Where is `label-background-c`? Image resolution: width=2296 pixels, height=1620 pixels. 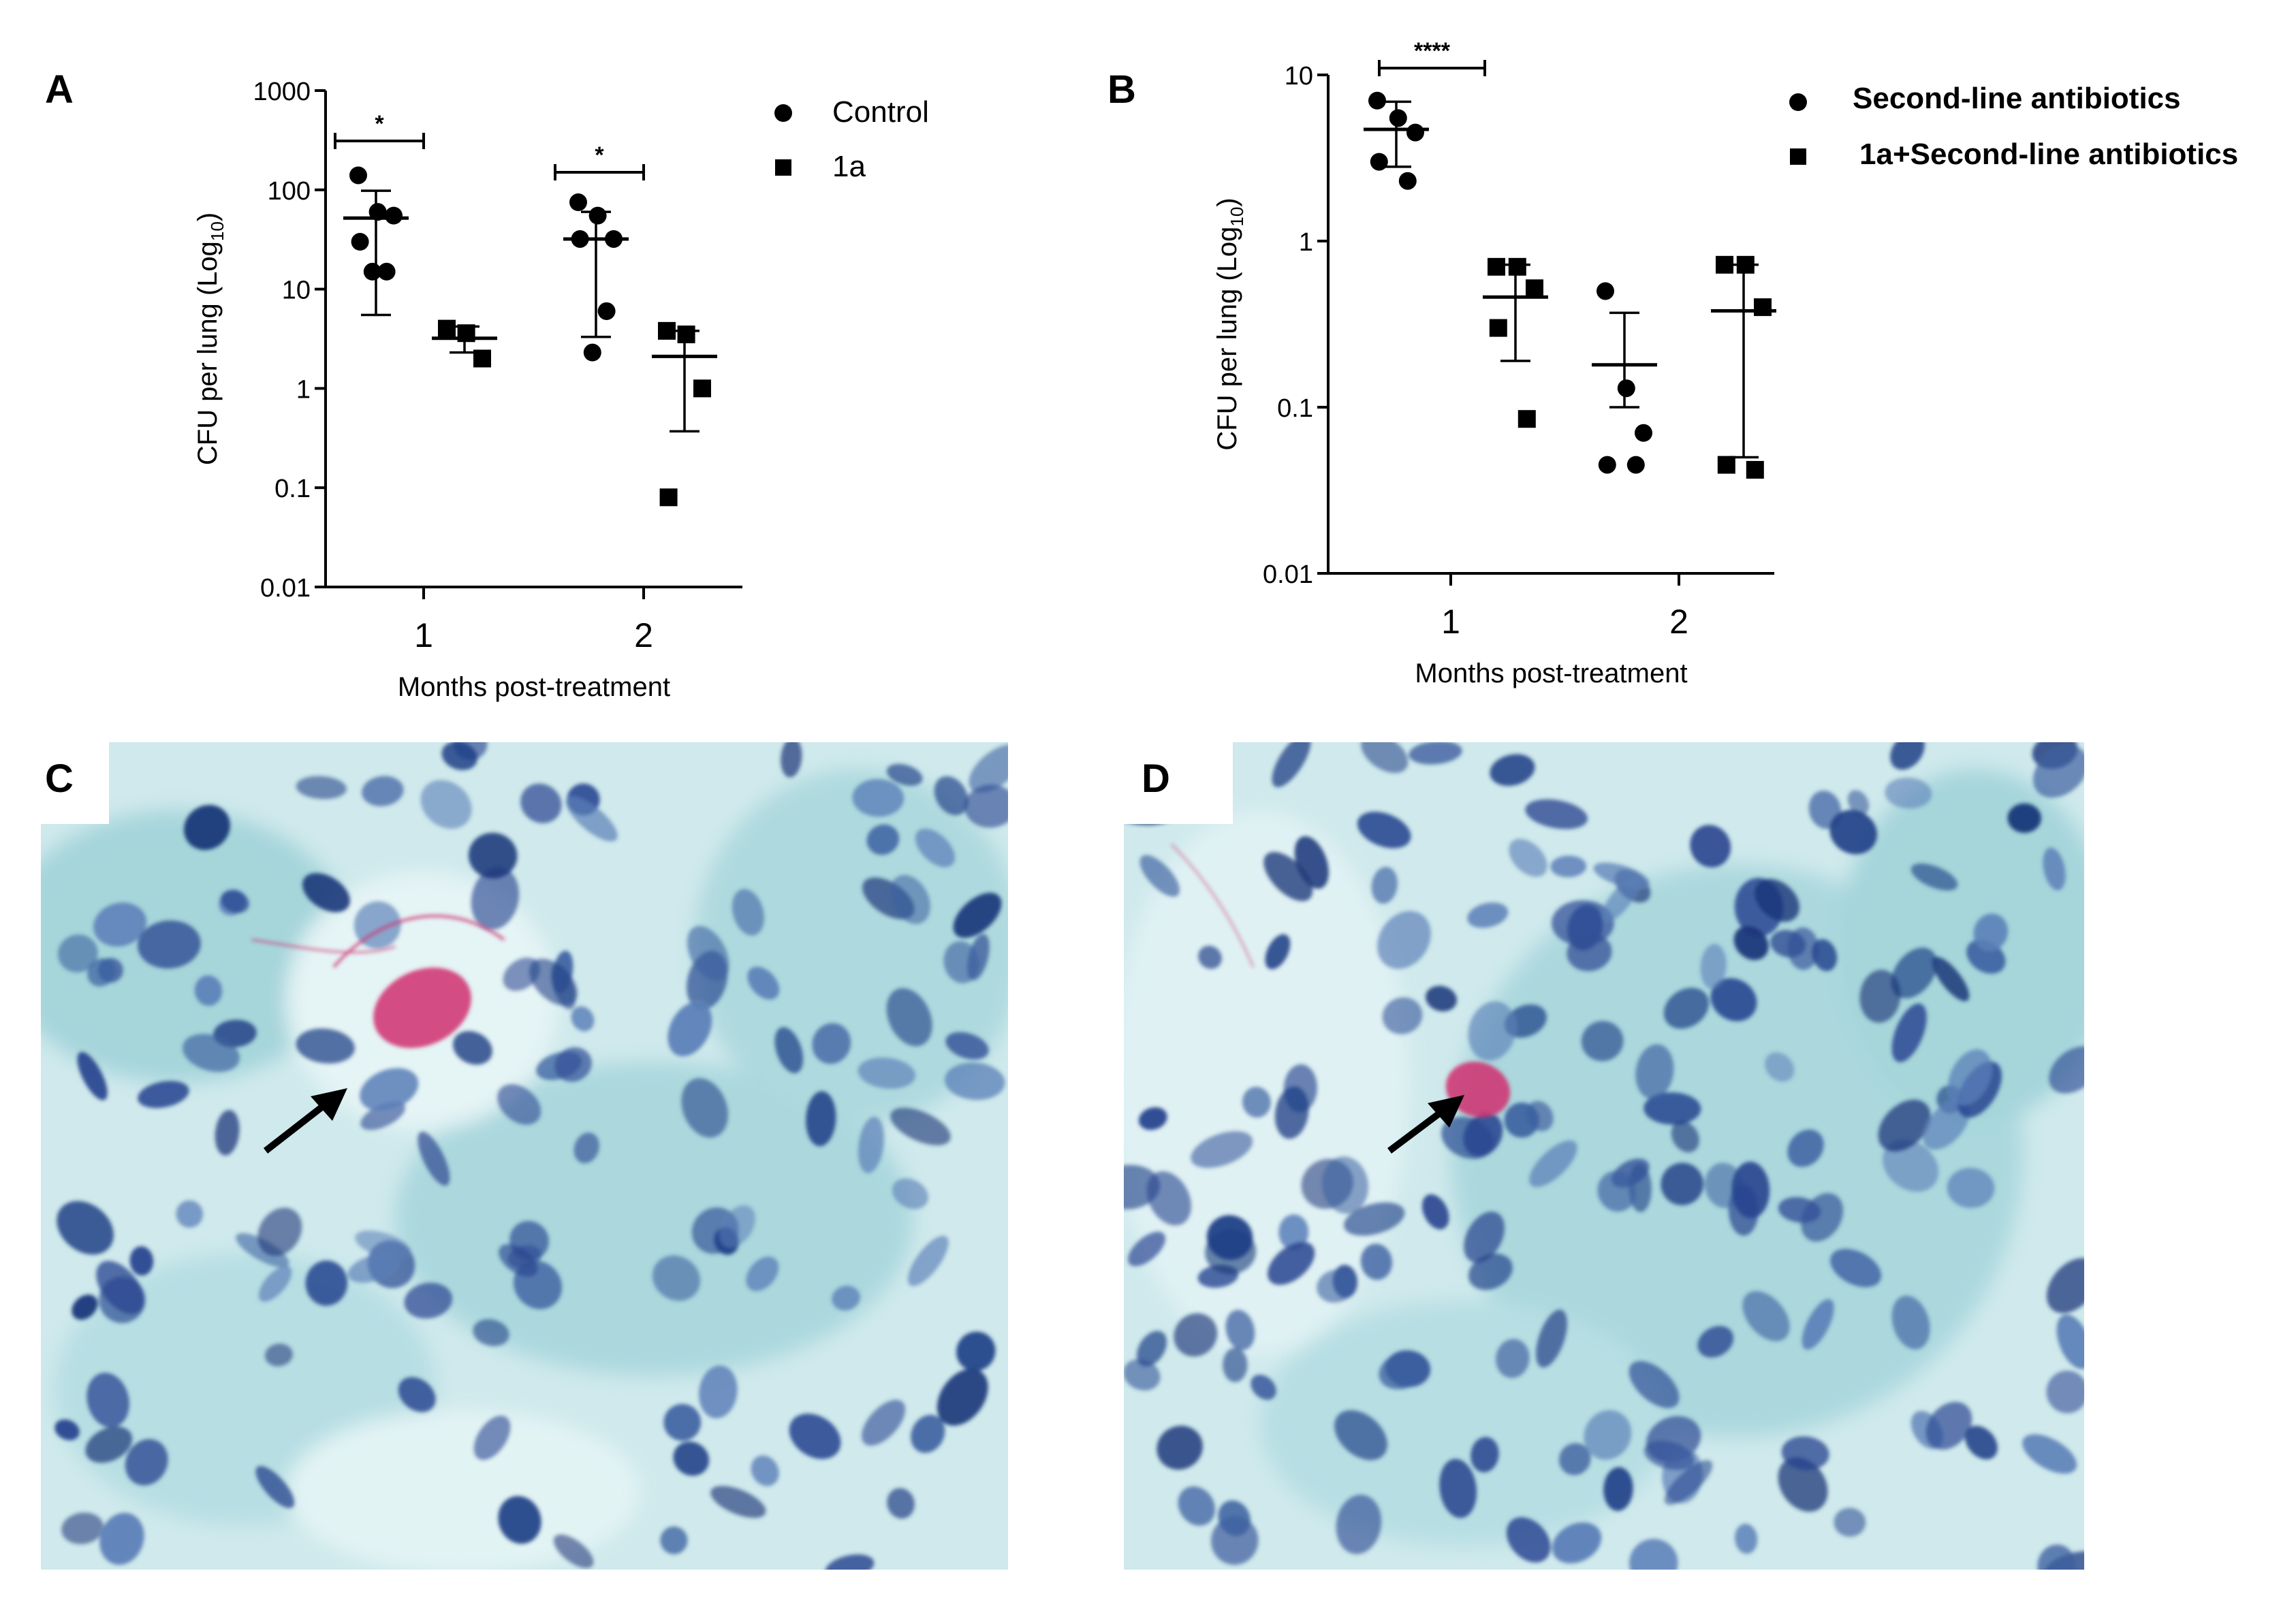 label-background-c is located at coordinates (75, 783).